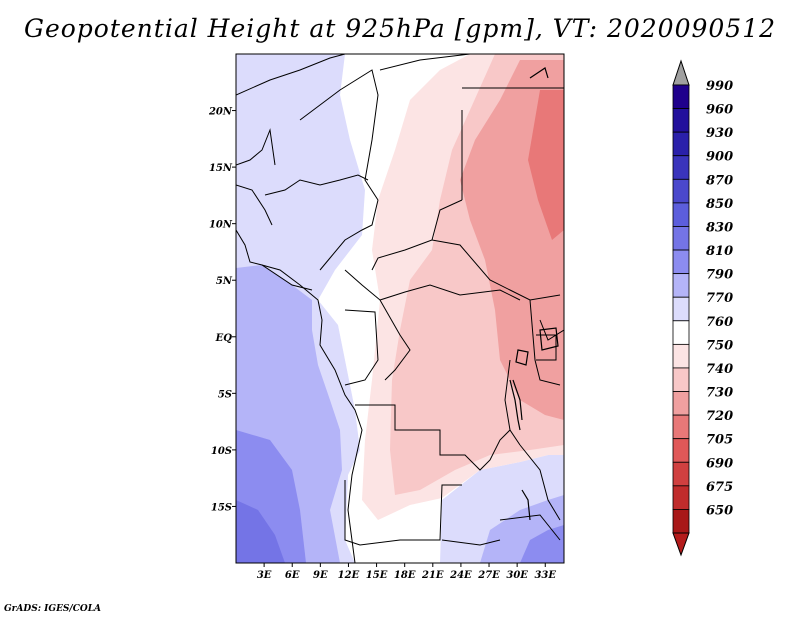 This screenshot has height=618, width=800. What do you see at coordinates (260, 531) in the screenshot?
I see `field-830-band` at bounding box center [260, 531].